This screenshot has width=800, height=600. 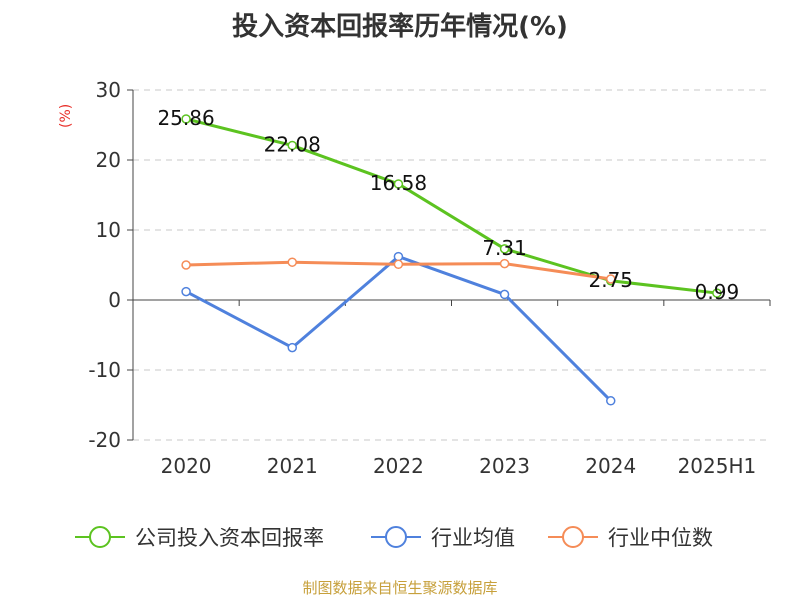 I want to click on y-tick-label: 10, so click(x=108, y=230).